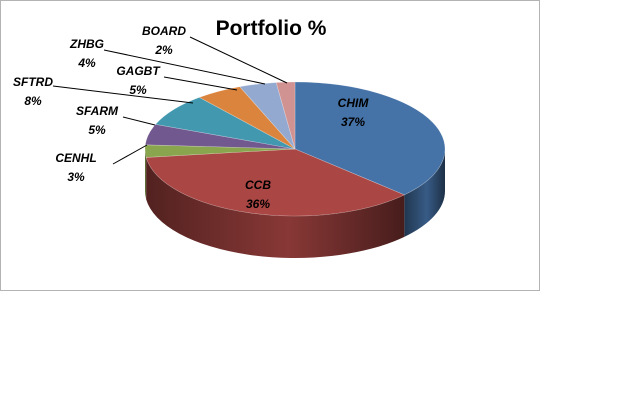 This screenshot has width=640, height=400. Describe the element at coordinates (184, 67) in the screenshot. I see `leader-line-zhbg` at that location.